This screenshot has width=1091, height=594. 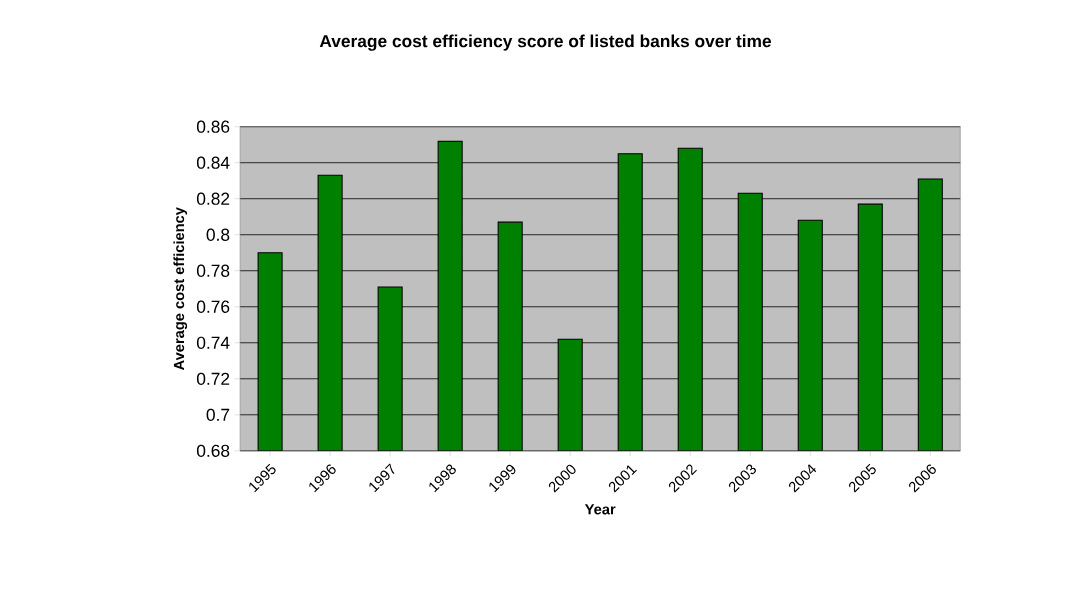 What do you see at coordinates (213, 343) in the screenshot?
I see `y-tick-label: 0.74` at bounding box center [213, 343].